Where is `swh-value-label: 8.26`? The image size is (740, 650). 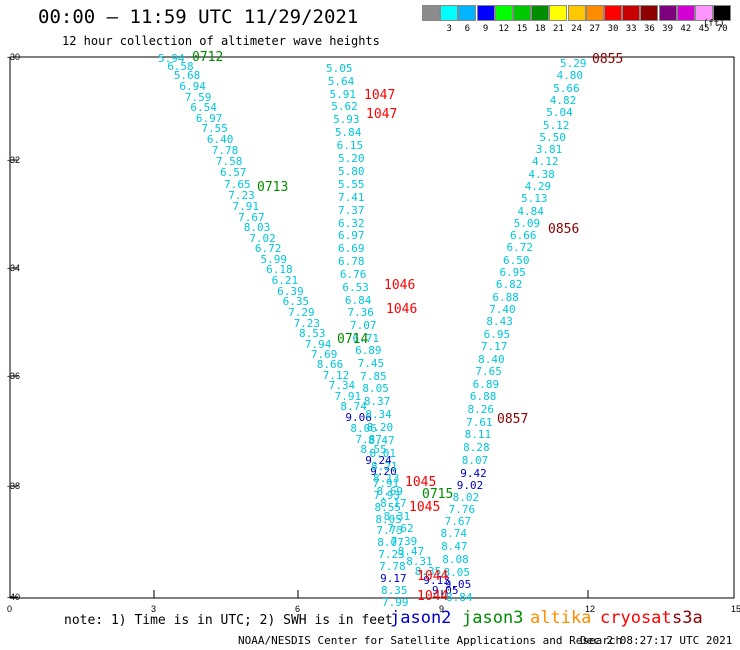 swh-value-label: 8.26 is located at coordinates (481, 409).